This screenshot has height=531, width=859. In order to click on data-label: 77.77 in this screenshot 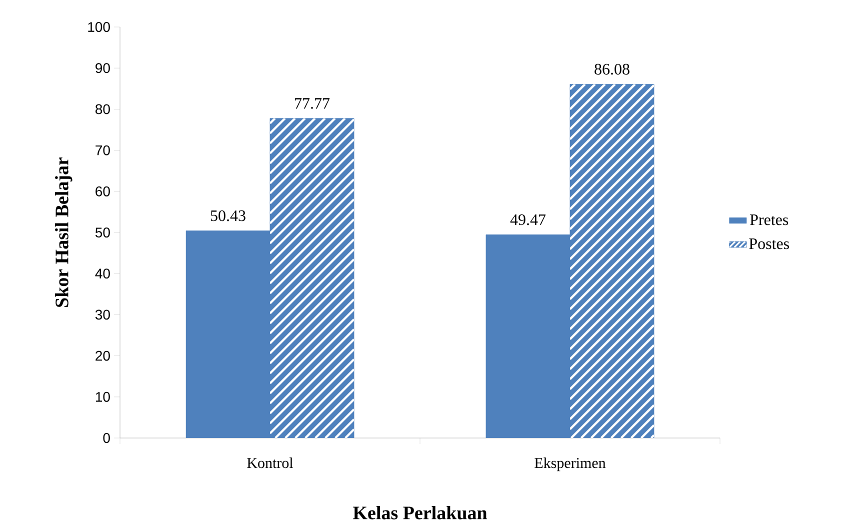, I will do `click(312, 103)`.